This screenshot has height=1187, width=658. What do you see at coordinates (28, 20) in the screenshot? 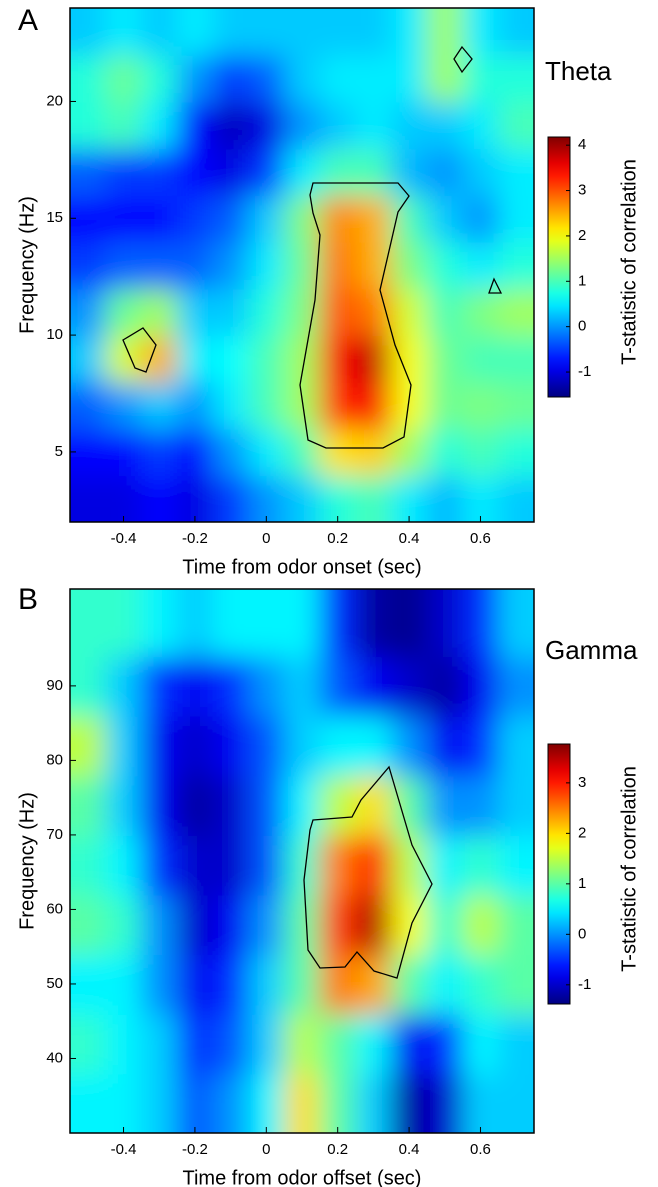
I see `panel-label: A` at bounding box center [28, 20].